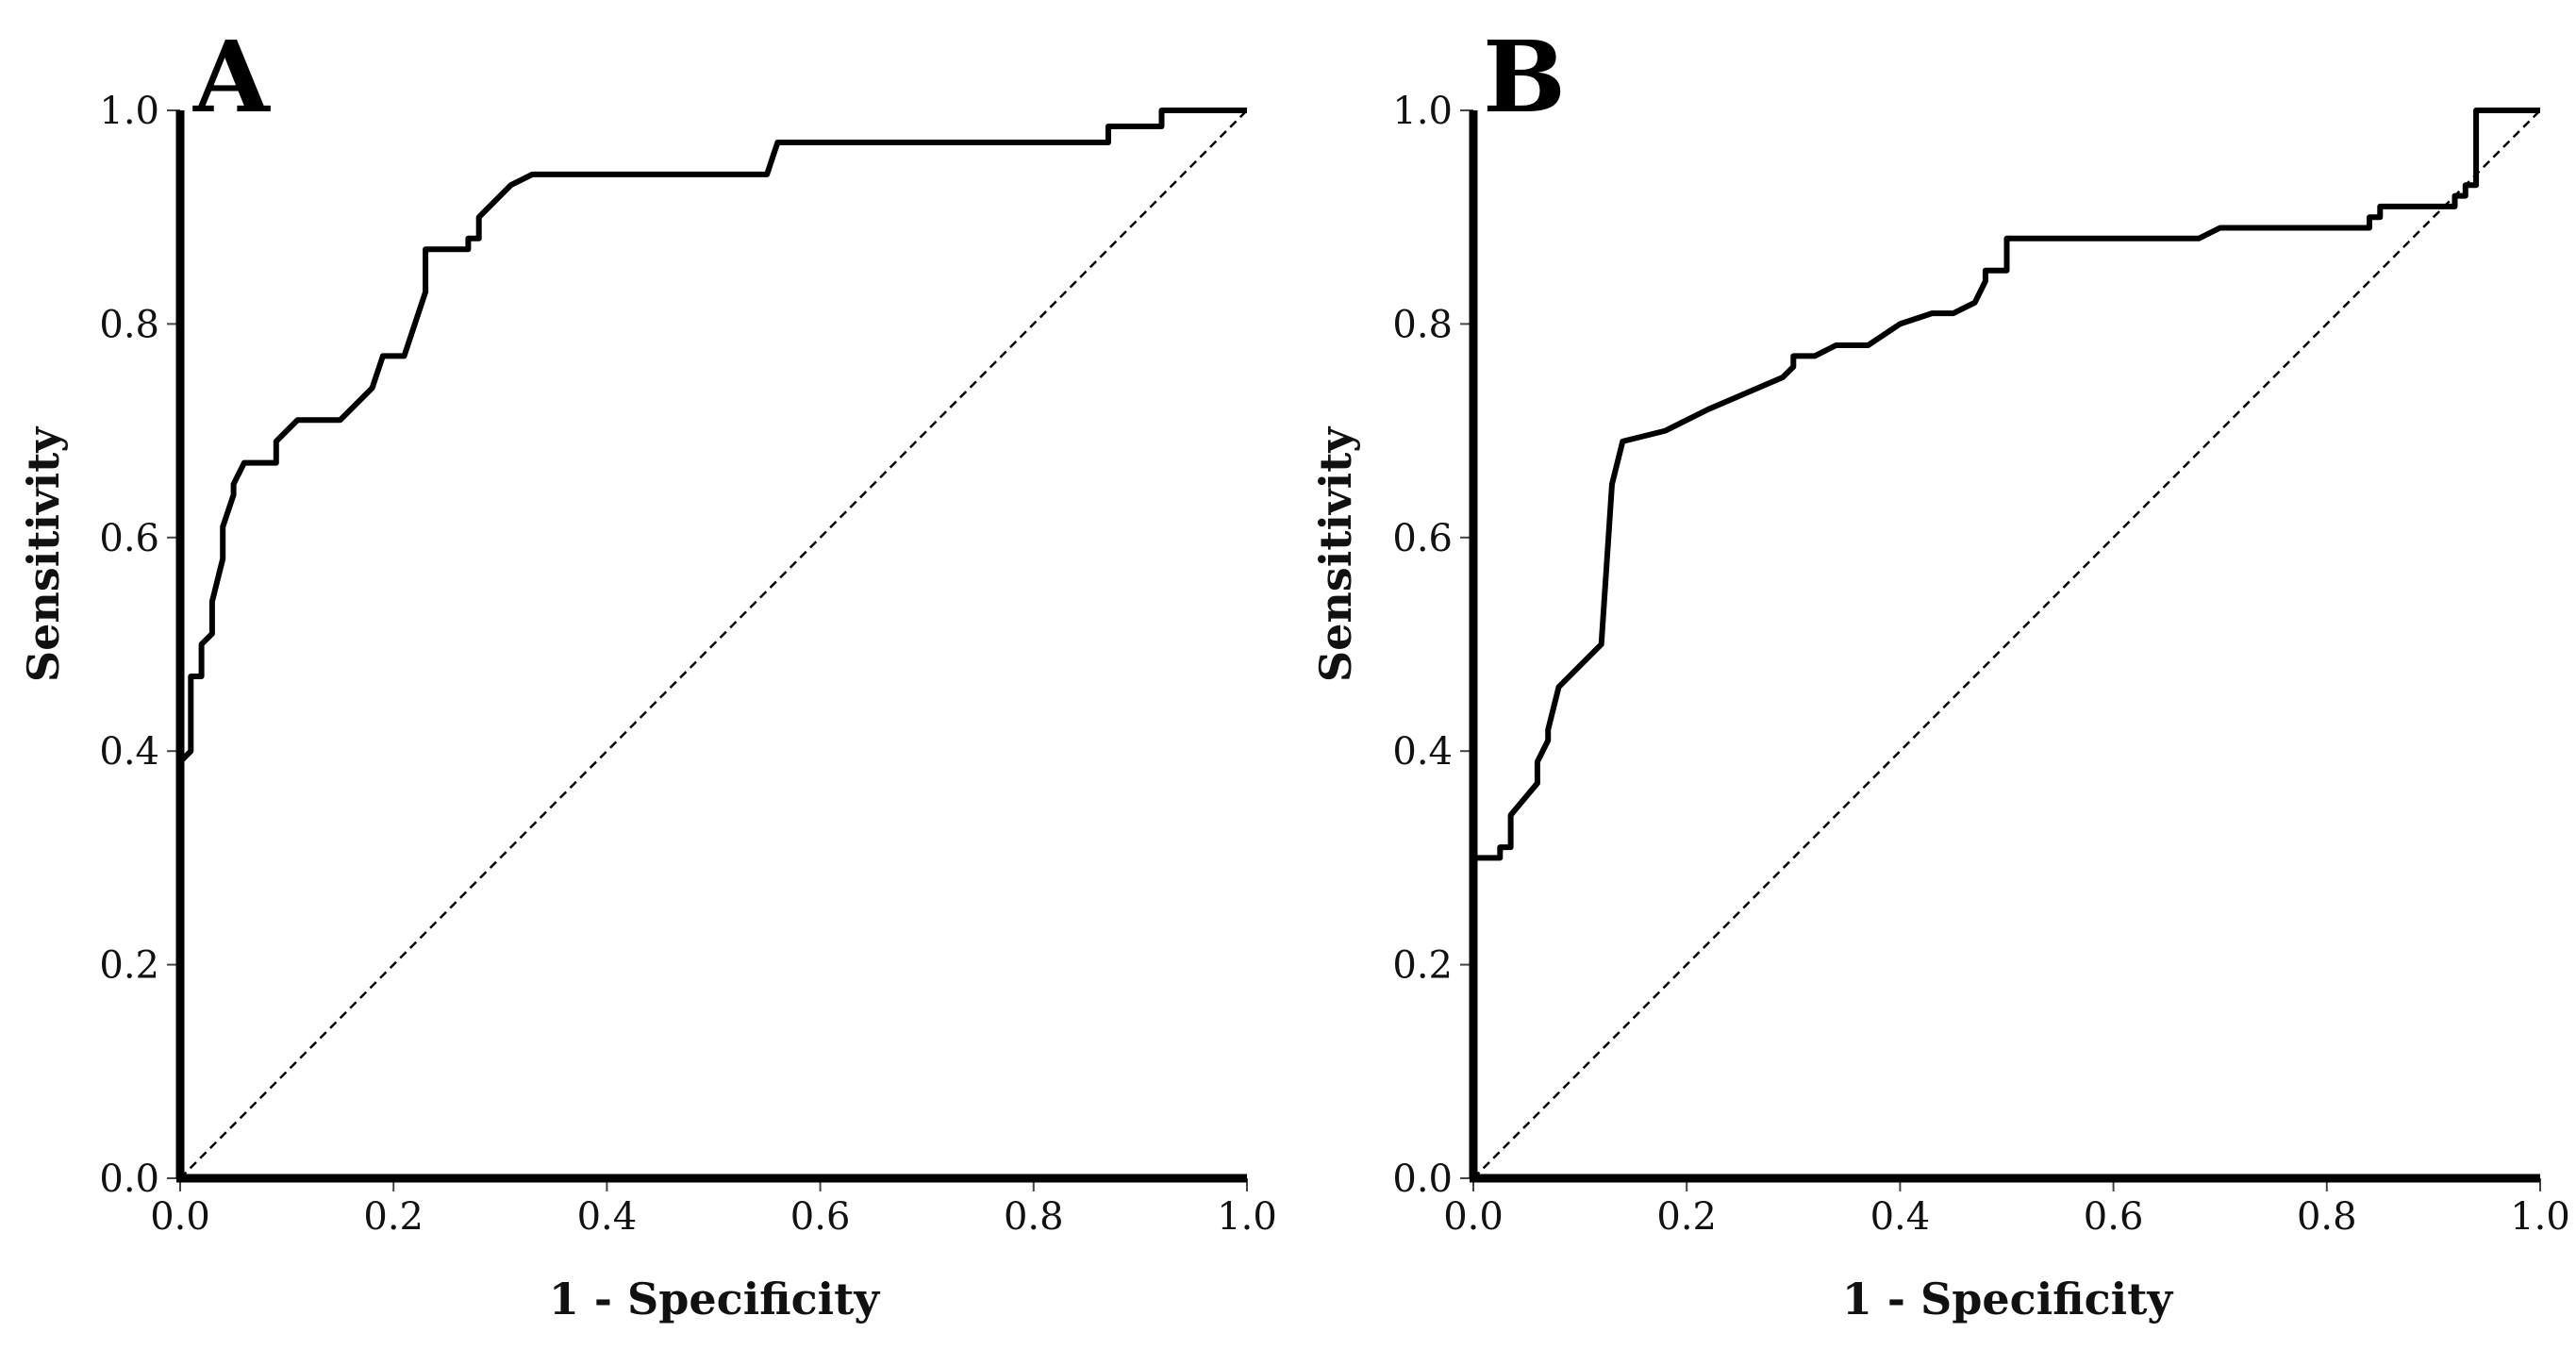 This screenshot has height=1349, width=2576. I want to click on panel-label-b: B, so click(1524, 77).